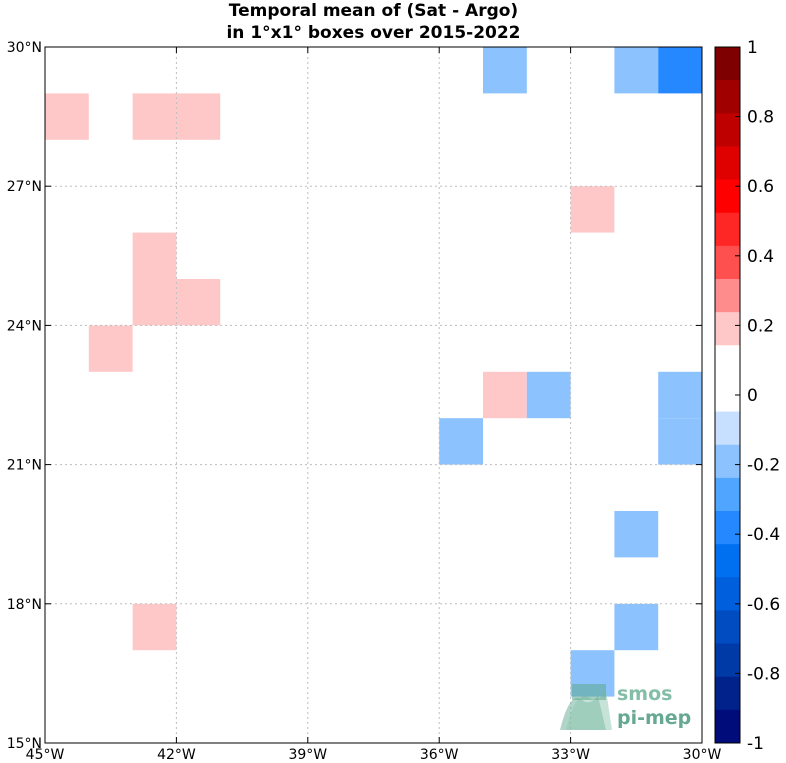  I want to click on smos-pimep-logo: smos pi-mep, so click(625, 706).